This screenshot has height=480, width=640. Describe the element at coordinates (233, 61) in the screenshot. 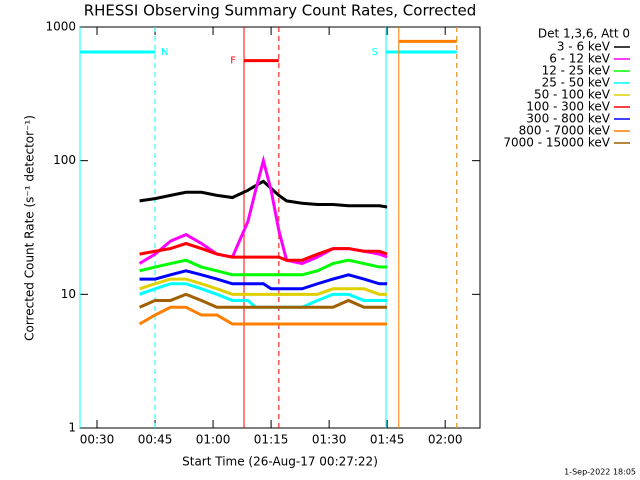

I see `flag-label: F` at that location.